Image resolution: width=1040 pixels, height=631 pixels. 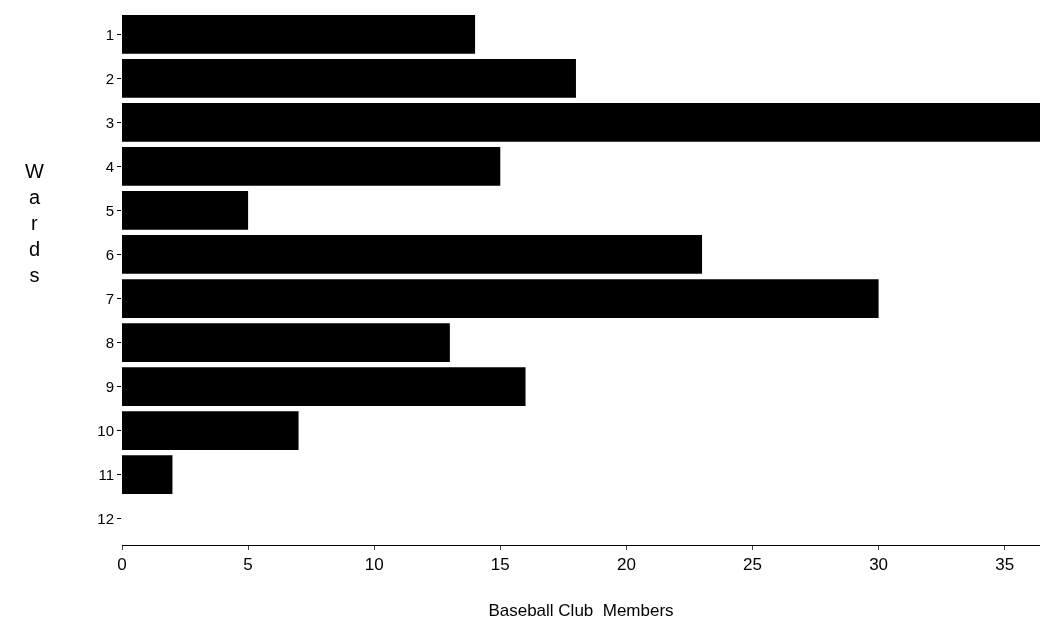 What do you see at coordinates (122, 565) in the screenshot?
I see `x-tick-label: 0` at bounding box center [122, 565].